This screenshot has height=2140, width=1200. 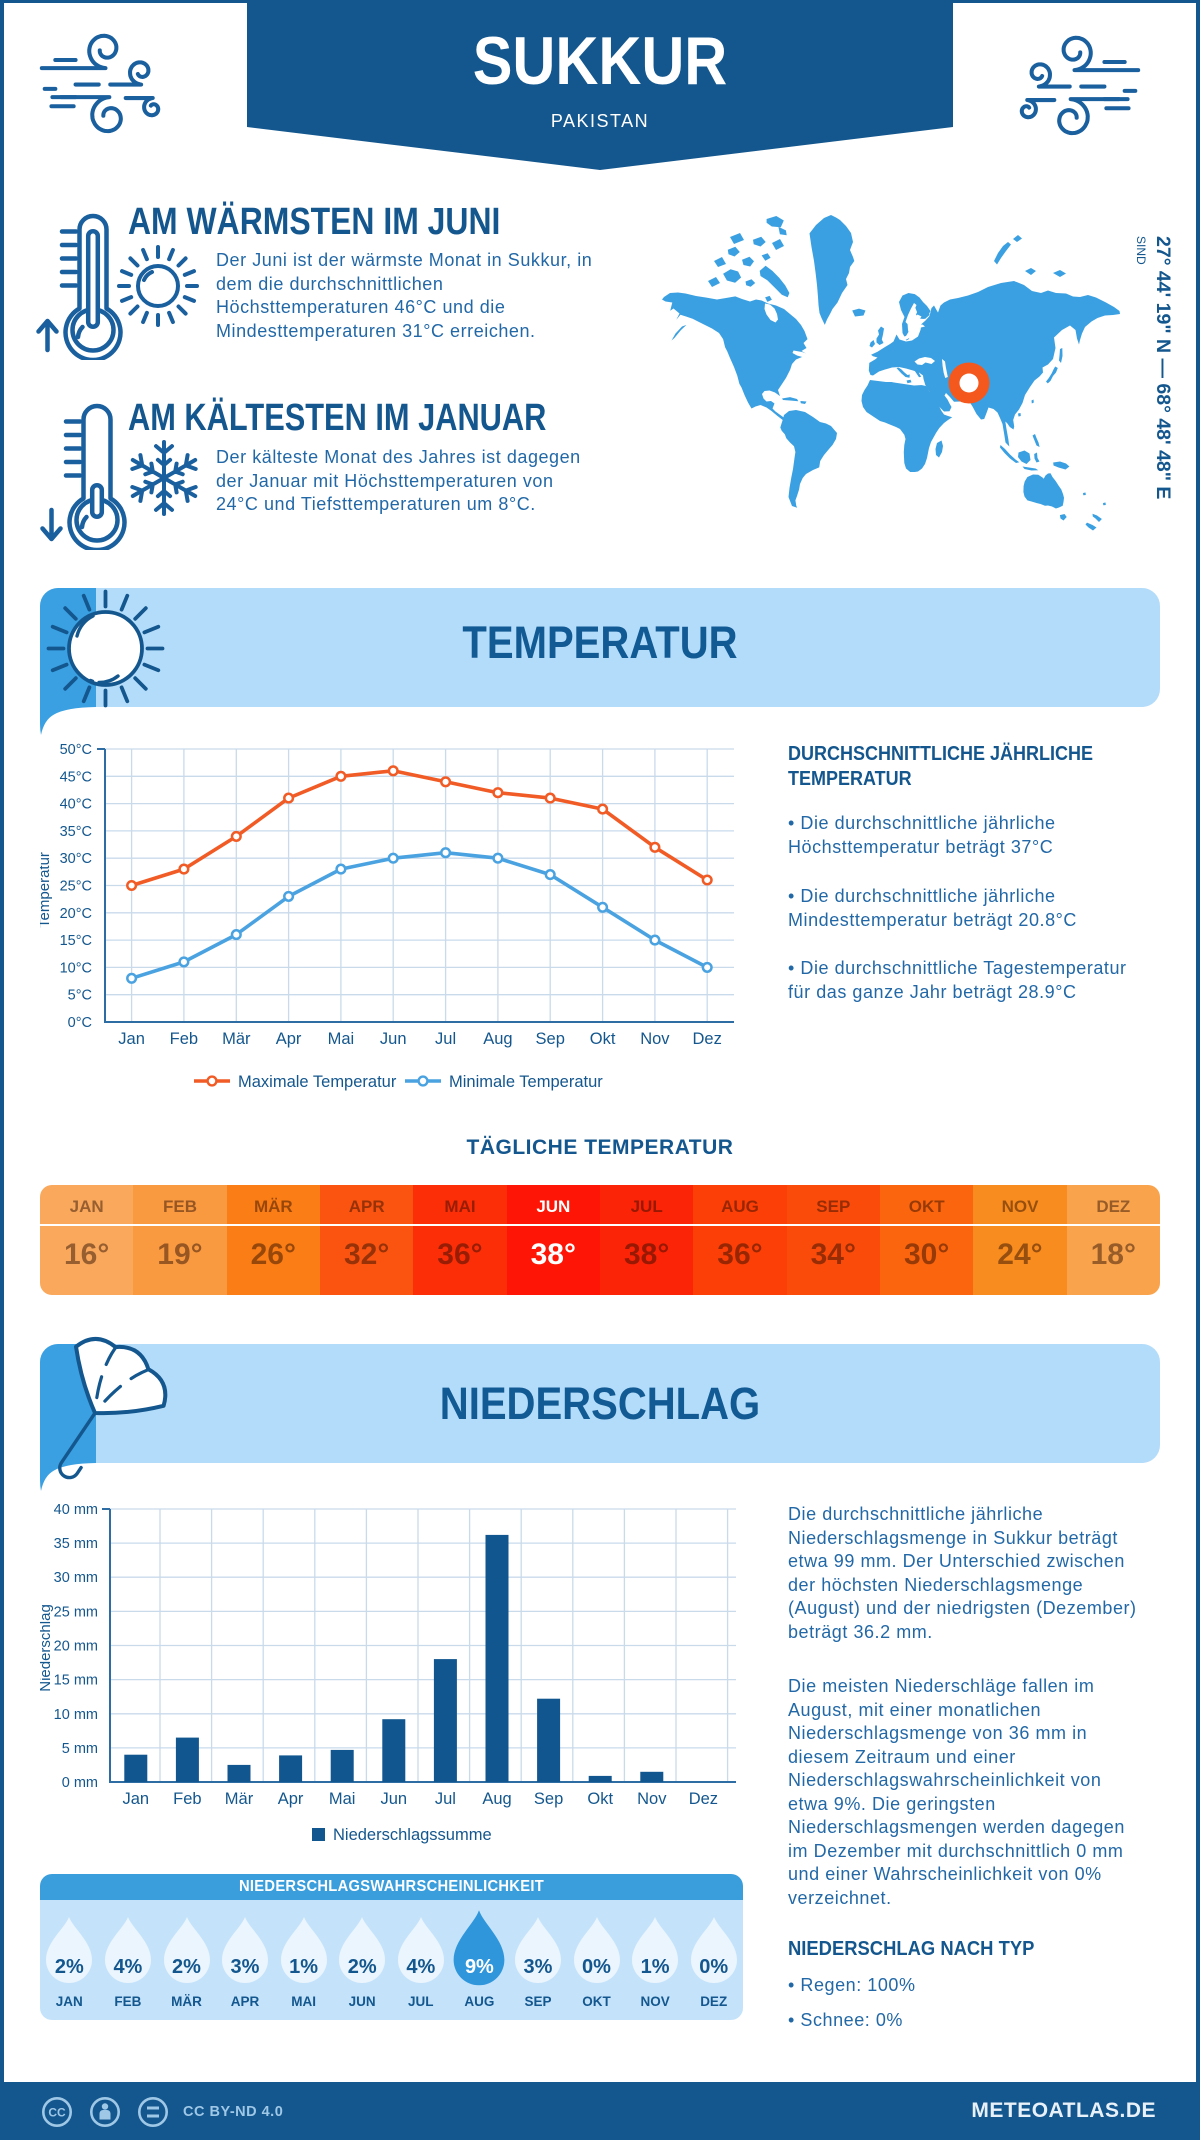 I want to click on svg-text: 20 mm, so click(x=76, y=1647).